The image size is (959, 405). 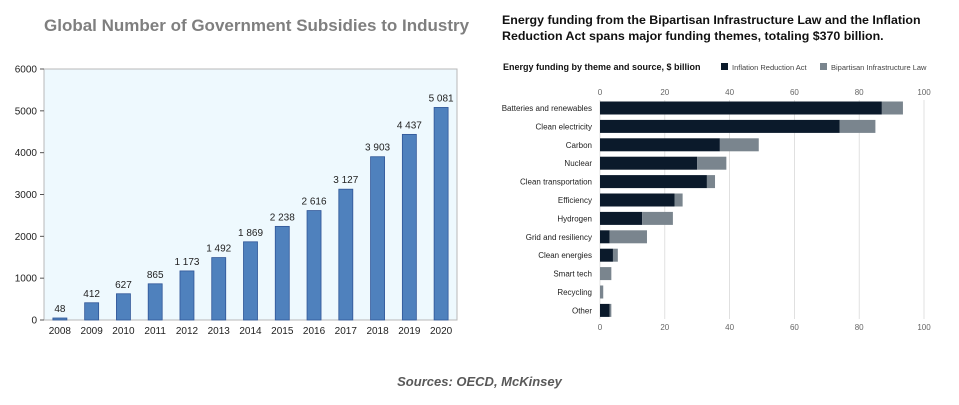 What do you see at coordinates (572, 274) in the screenshot?
I see `category-label: Smart tech` at bounding box center [572, 274].